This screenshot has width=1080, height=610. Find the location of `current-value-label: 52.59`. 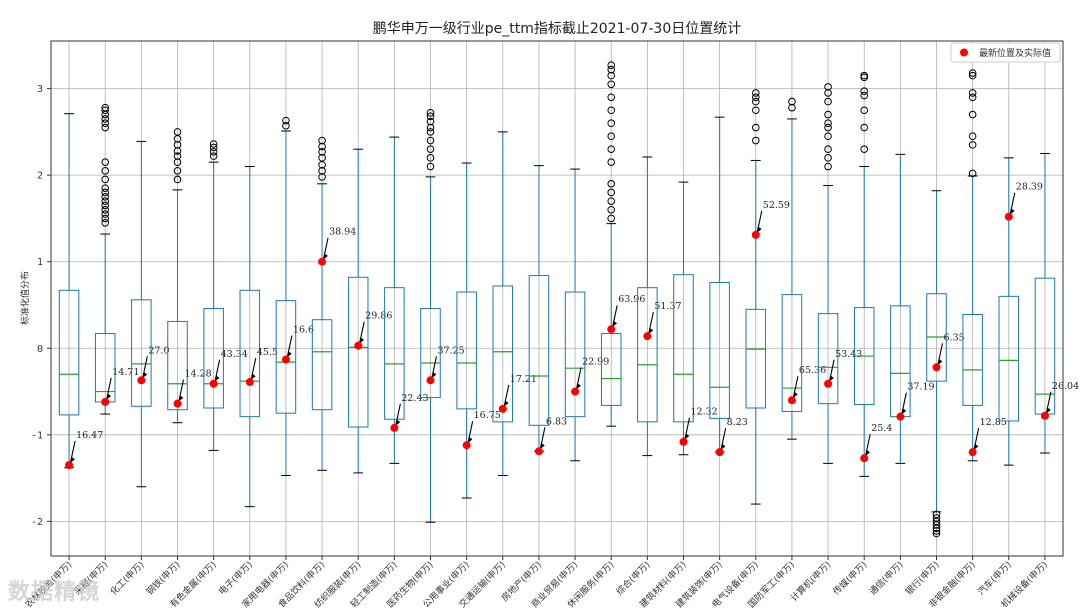

current-value-label: 52.59 is located at coordinates (776, 205).